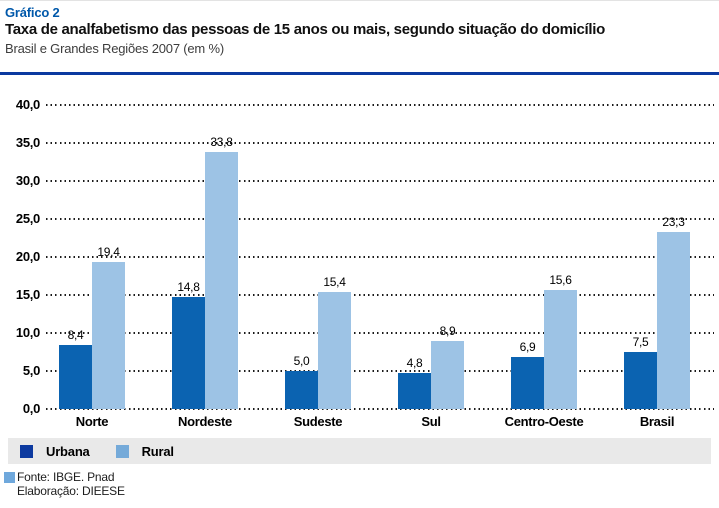 Image resolution: width=719 pixels, height=508 pixels. What do you see at coordinates (68, 451) in the screenshot?
I see `legend-label-urbana: Urbana` at bounding box center [68, 451].